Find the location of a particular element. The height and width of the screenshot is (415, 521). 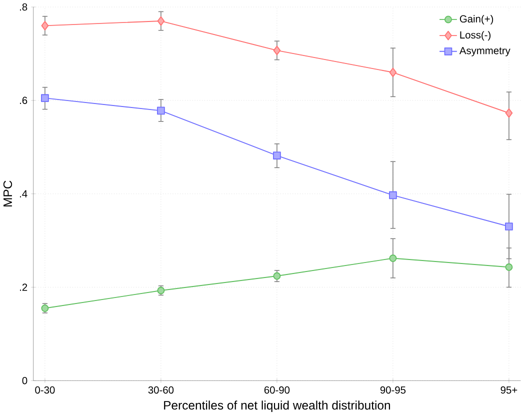

x-tick-label: 30-60 is located at coordinates (161, 390).